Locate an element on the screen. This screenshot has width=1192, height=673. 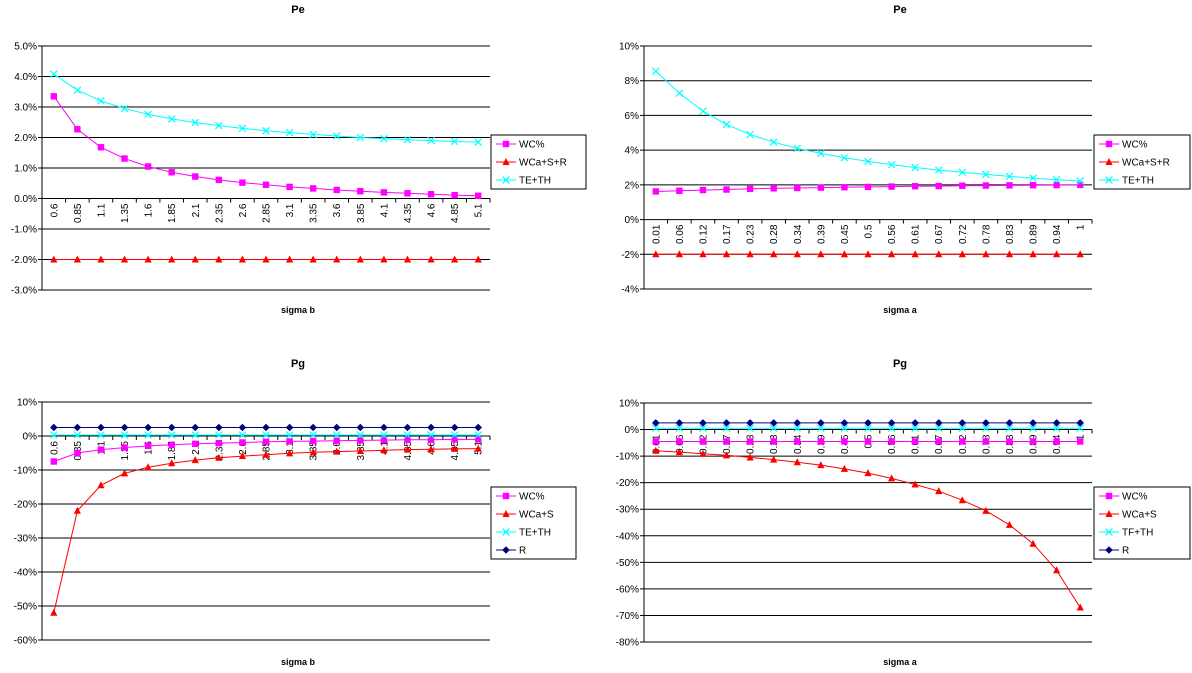
x-axis-label: sigma a is located at coordinates (900, 310).